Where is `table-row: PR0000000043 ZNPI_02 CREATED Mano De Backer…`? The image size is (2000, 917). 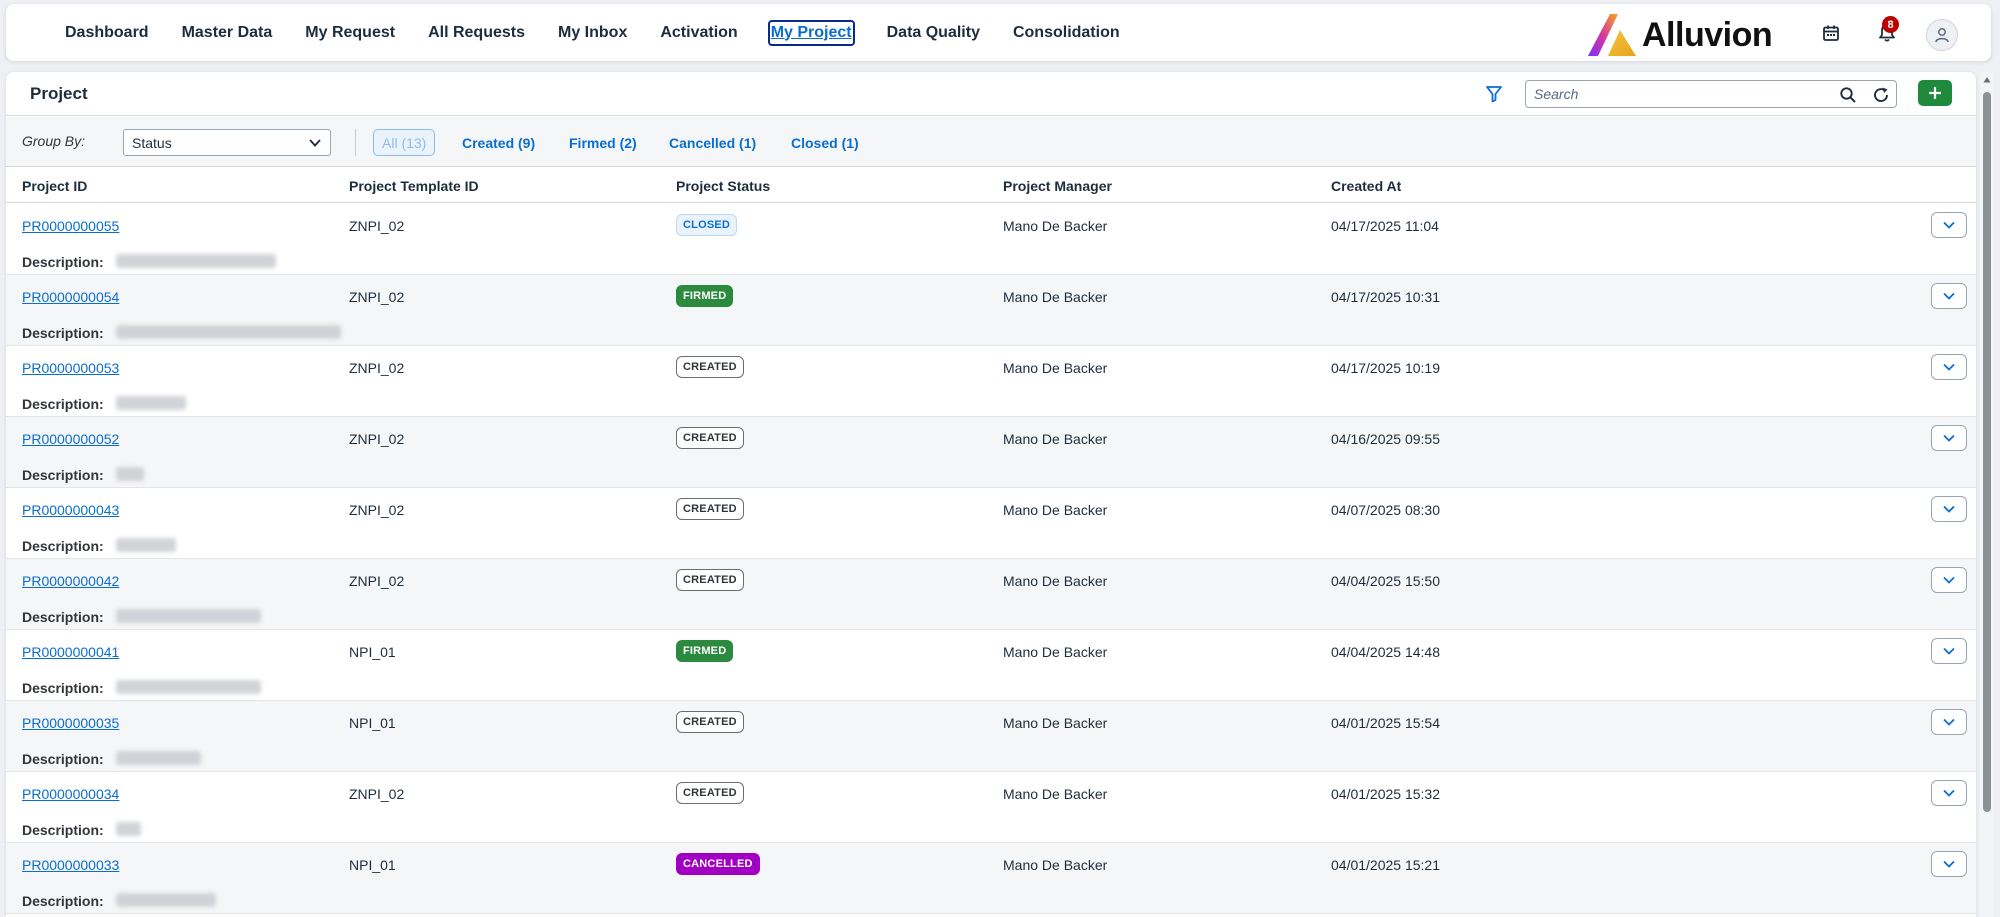 table-row: PR0000000043 ZNPI_02 CREATED Mano De Backer… is located at coordinates (991, 523).